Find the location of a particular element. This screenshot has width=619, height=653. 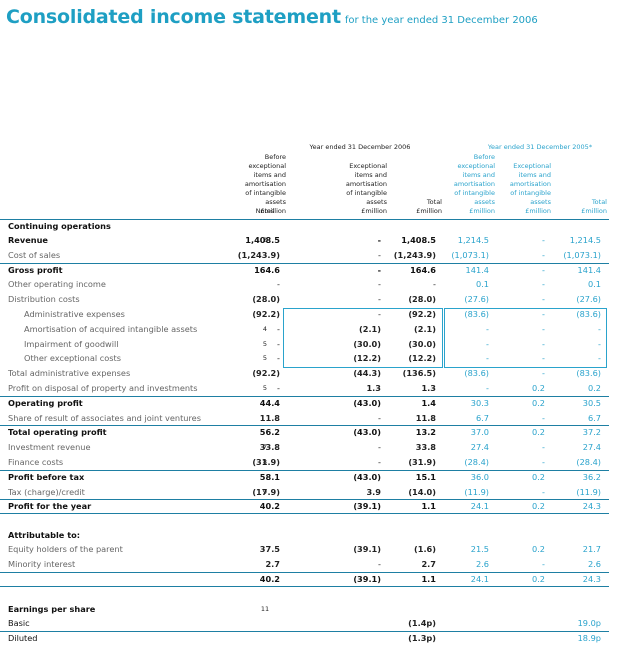

cell-value: (1,073.1) is located at coordinates (470, 254).